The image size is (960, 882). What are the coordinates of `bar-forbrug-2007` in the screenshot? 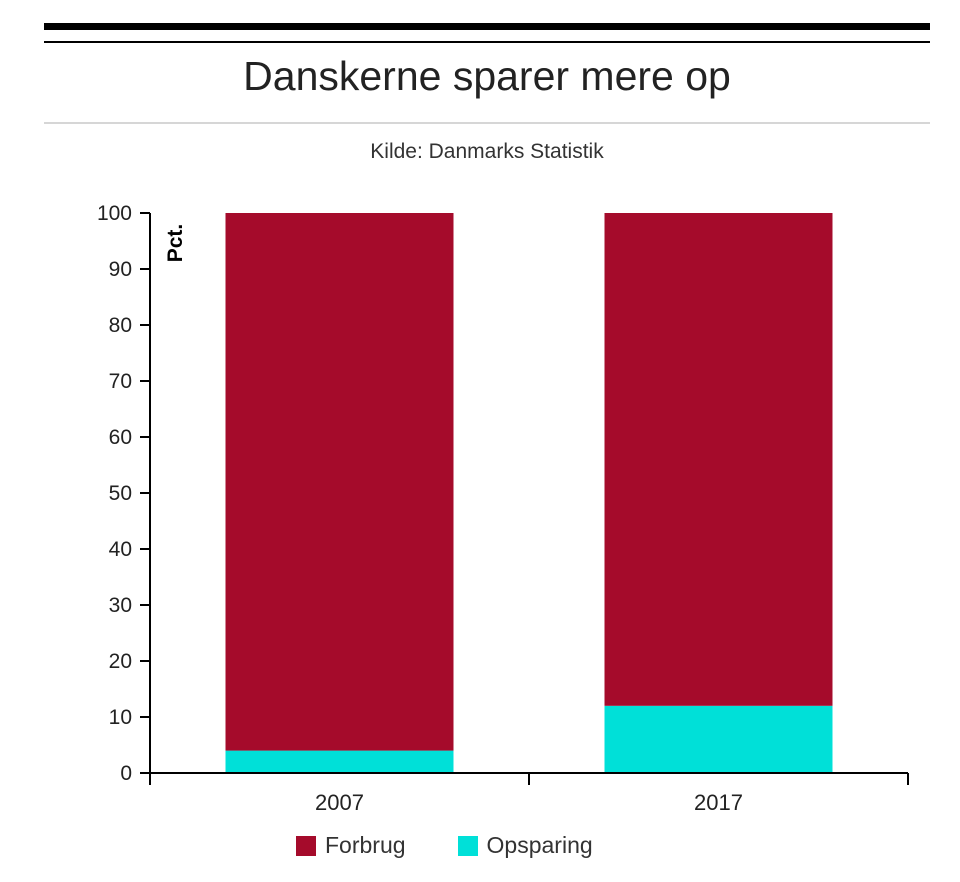 It's located at (339, 482).